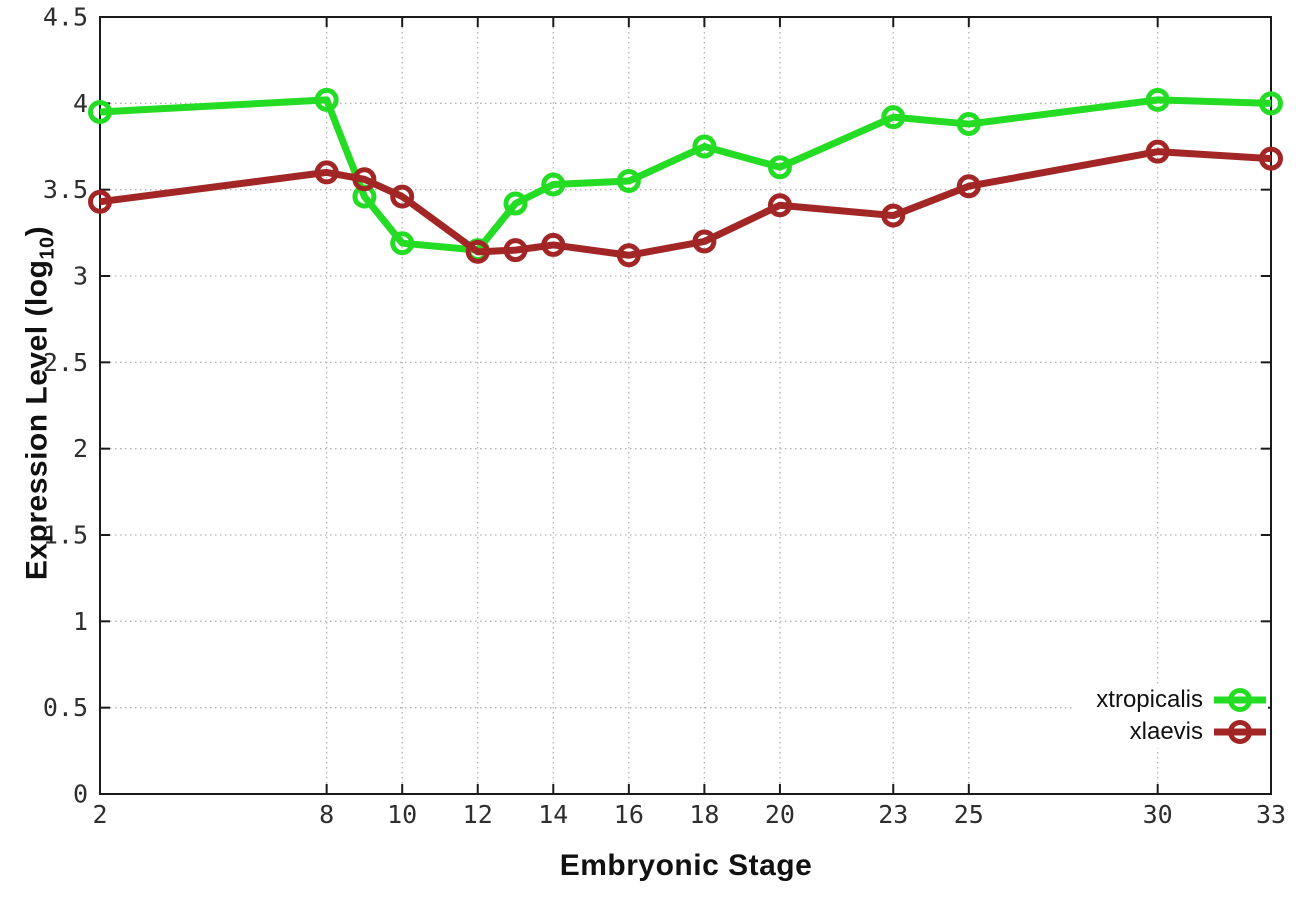 The width and height of the screenshot is (1296, 907). What do you see at coordinates (478, 814) in the screenshot?
I see `x-tick-label: 12` at bounding box center [478, 814].